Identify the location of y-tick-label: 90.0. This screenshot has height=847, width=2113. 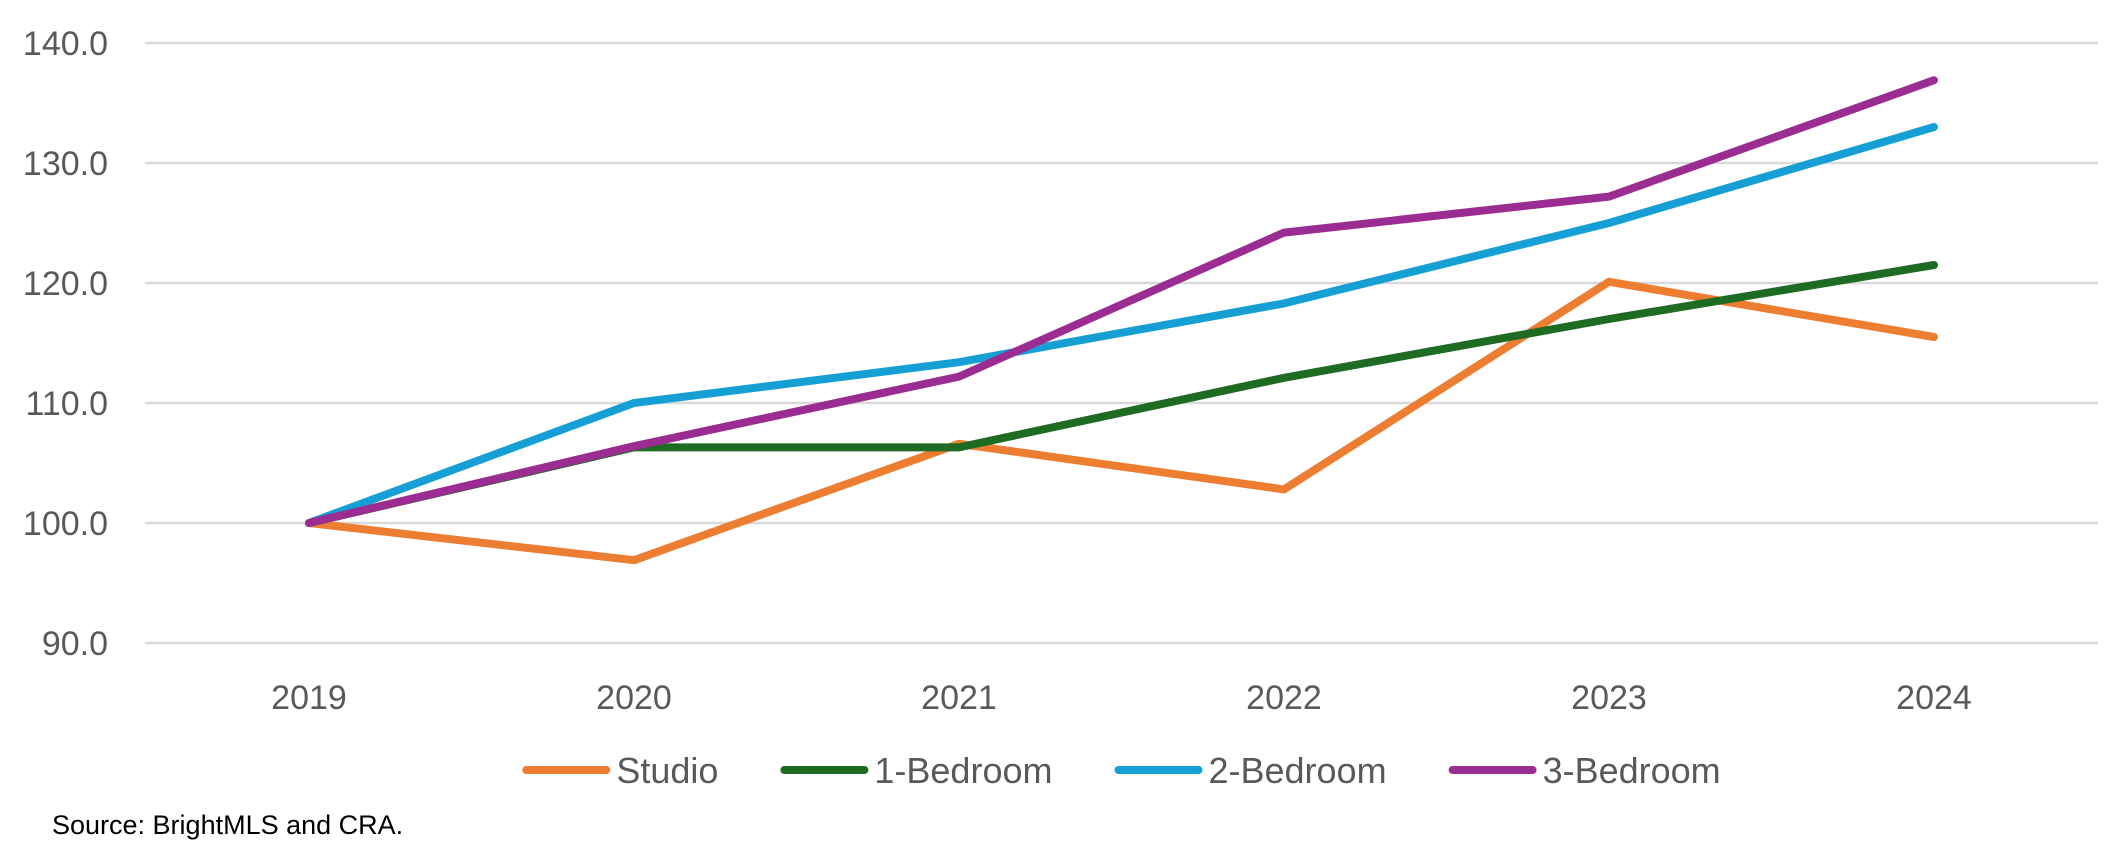
(75, 644).